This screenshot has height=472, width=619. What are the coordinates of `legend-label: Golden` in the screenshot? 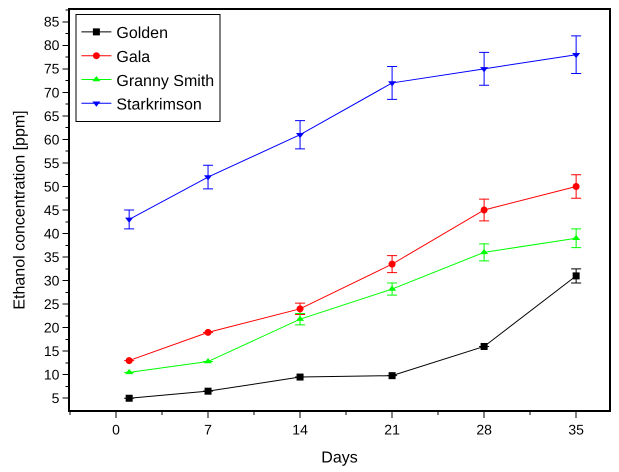 It's located at (142, 33).